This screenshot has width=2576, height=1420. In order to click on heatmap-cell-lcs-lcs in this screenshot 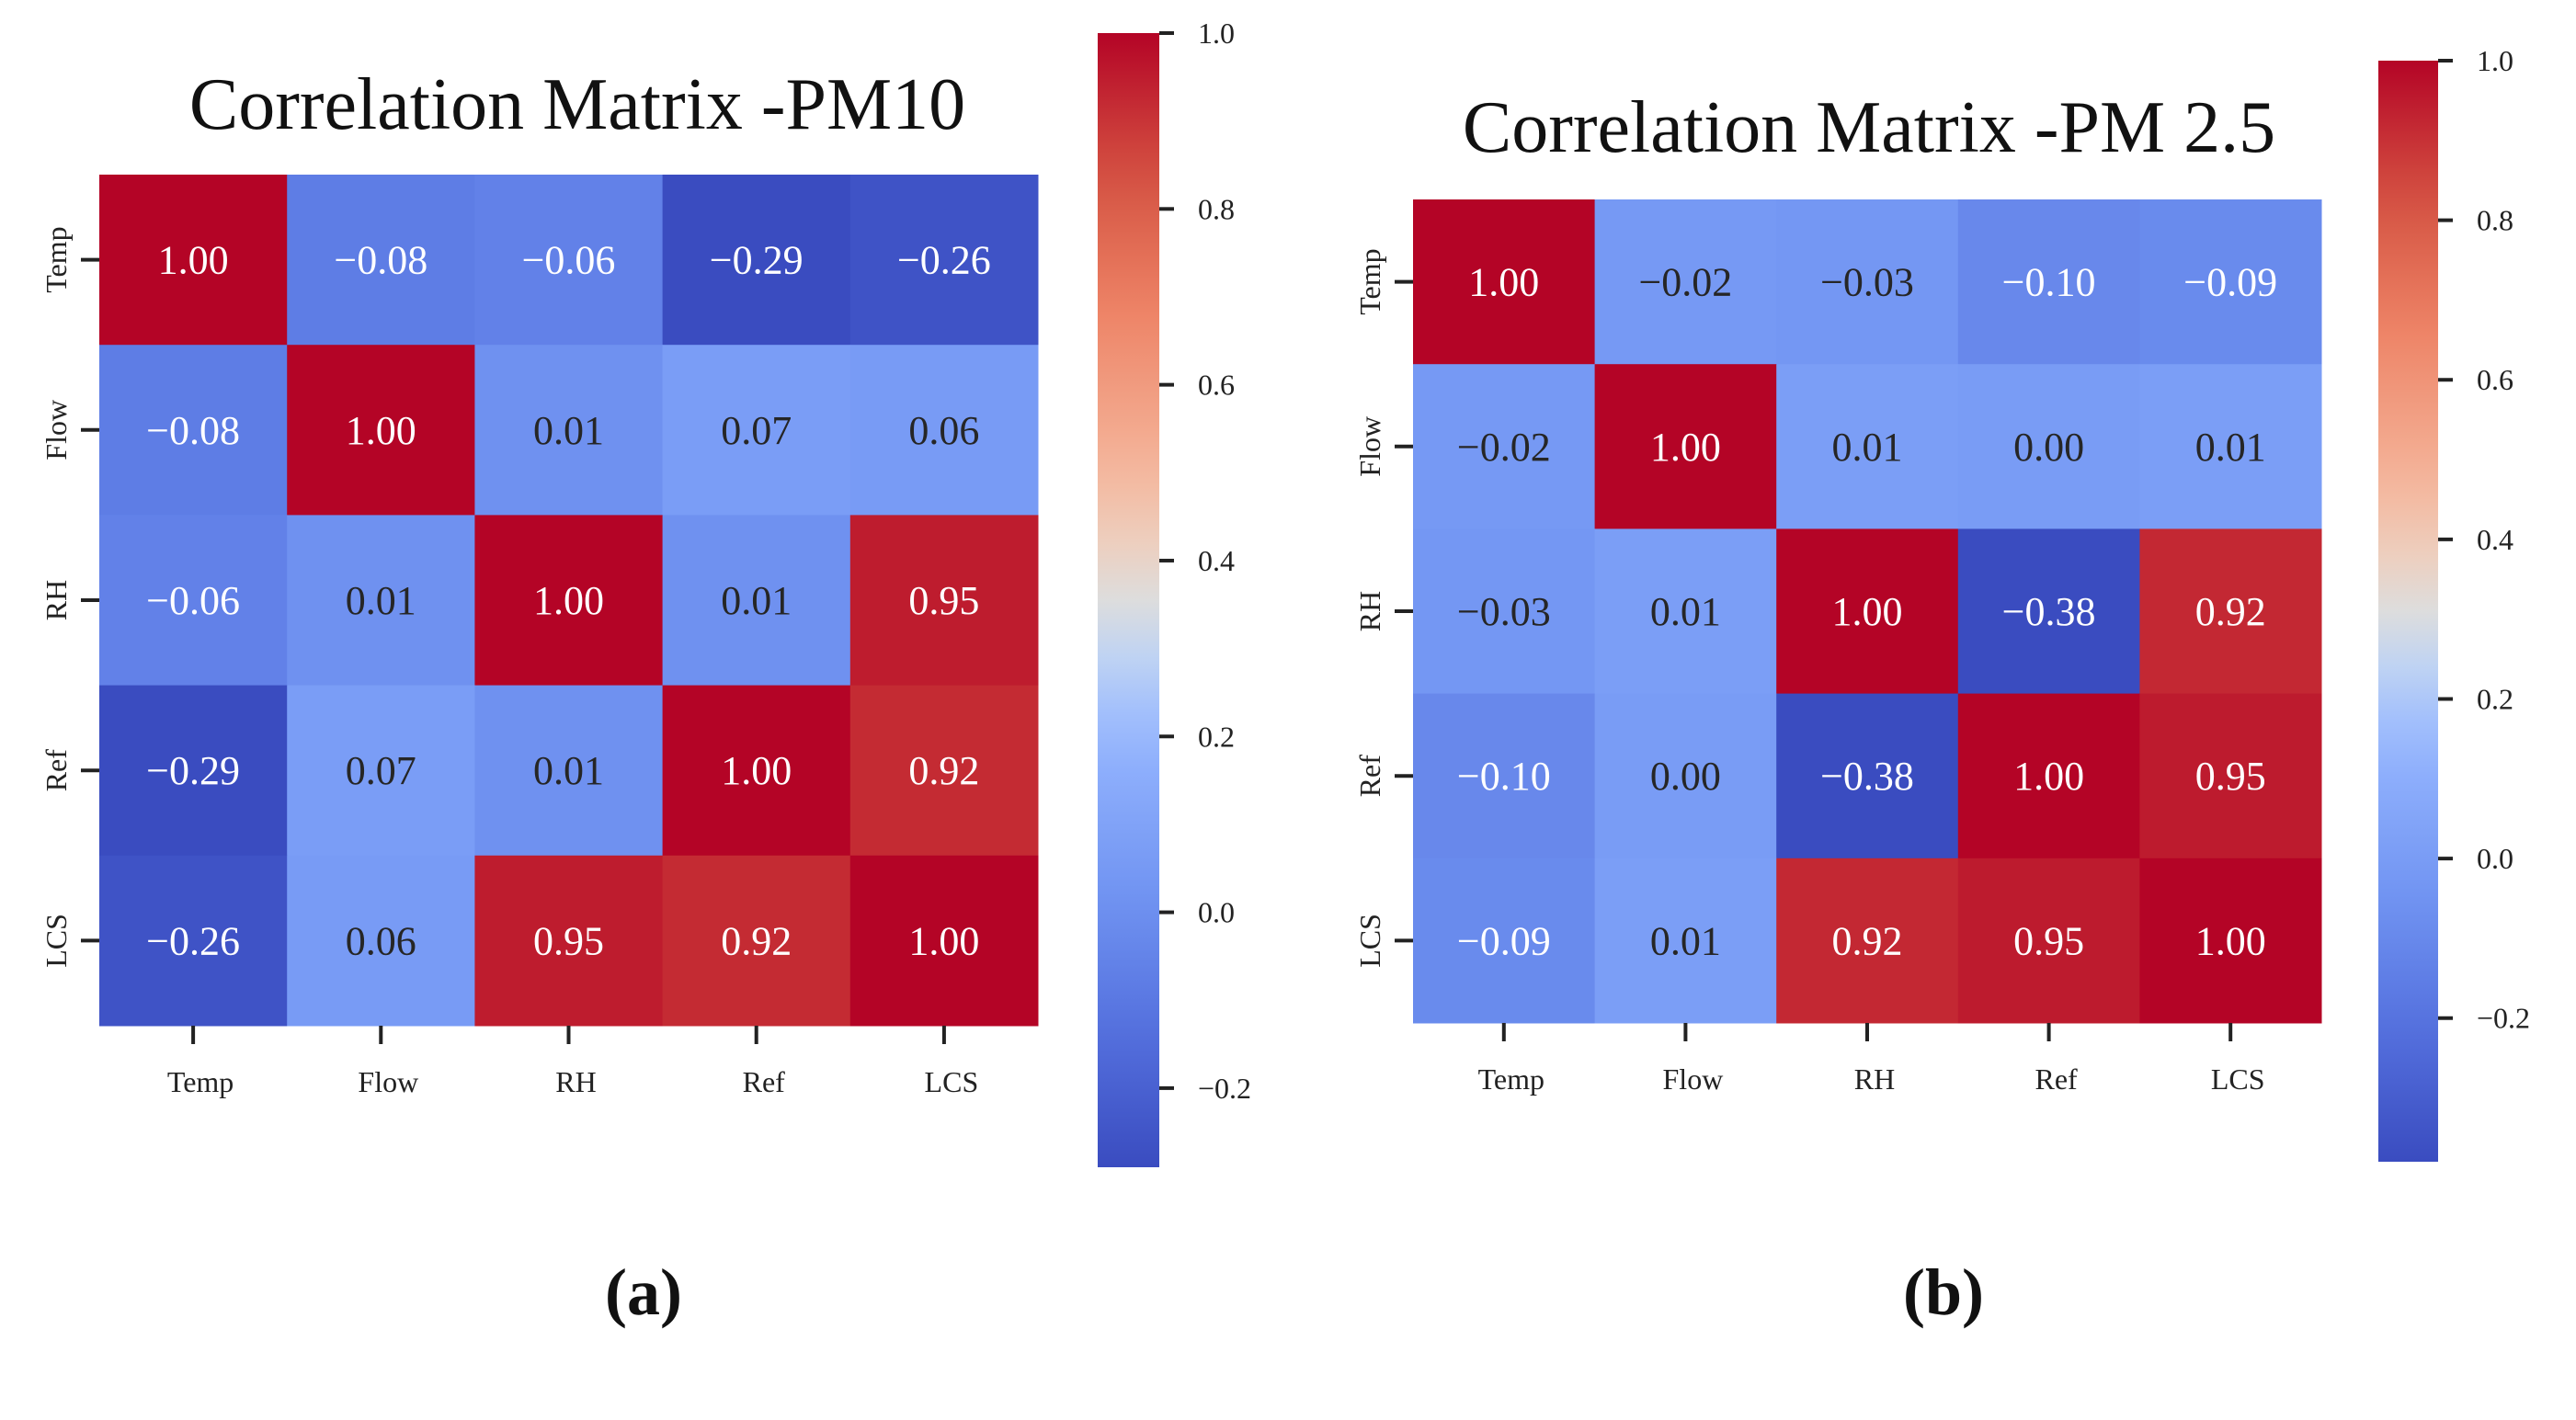, I will do `click(944, 941)`.